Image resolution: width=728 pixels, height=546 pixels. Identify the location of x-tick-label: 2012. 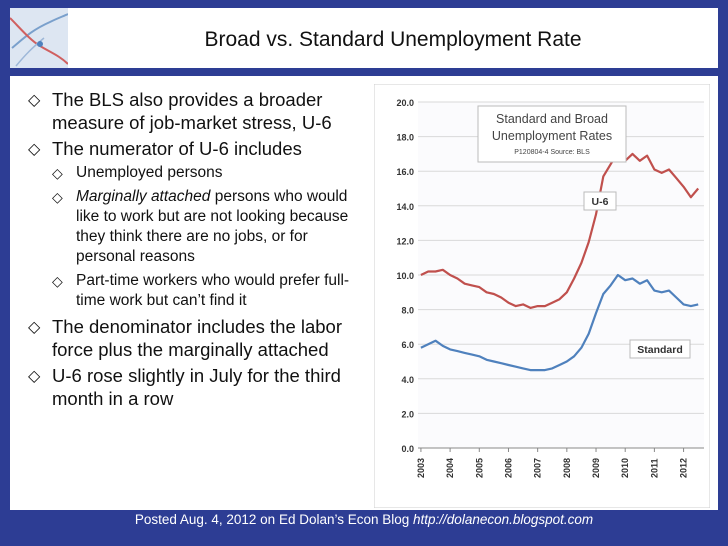
(684, 468).